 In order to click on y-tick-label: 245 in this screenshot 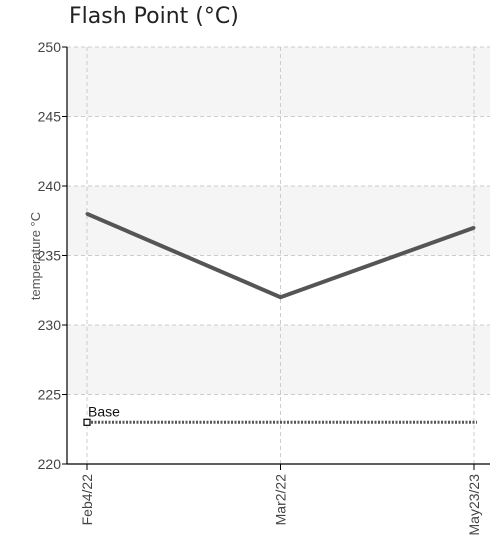, I will do `click(50, 117)`.